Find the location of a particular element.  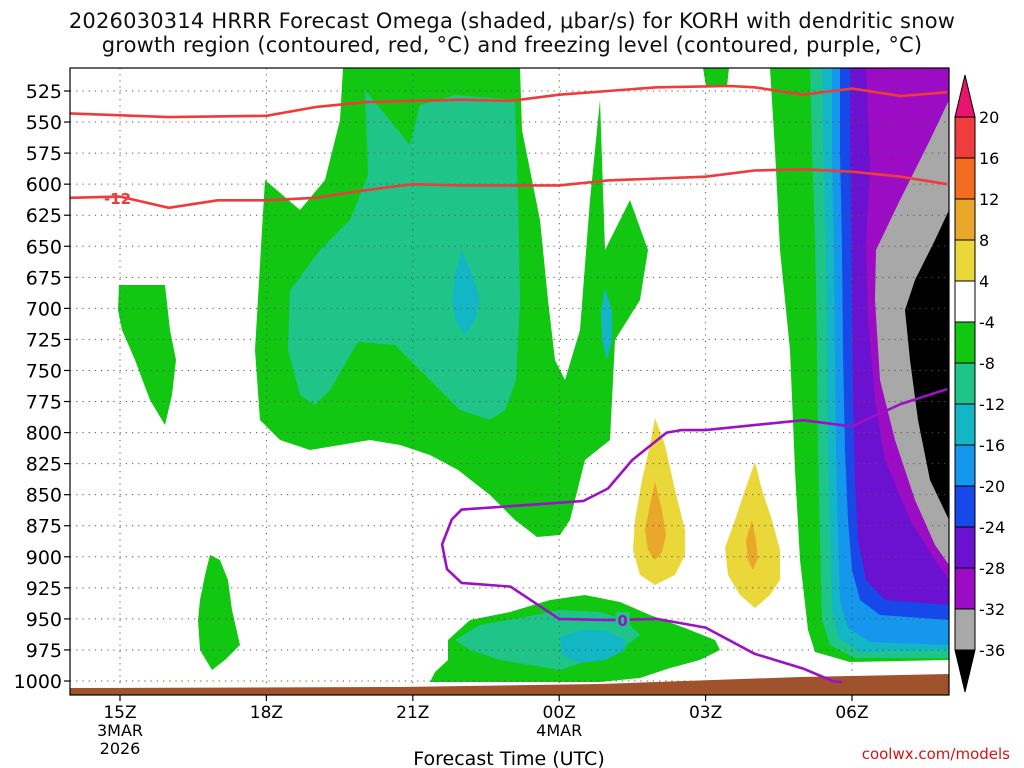

terrain-ground is located at coordinates (509, 684).